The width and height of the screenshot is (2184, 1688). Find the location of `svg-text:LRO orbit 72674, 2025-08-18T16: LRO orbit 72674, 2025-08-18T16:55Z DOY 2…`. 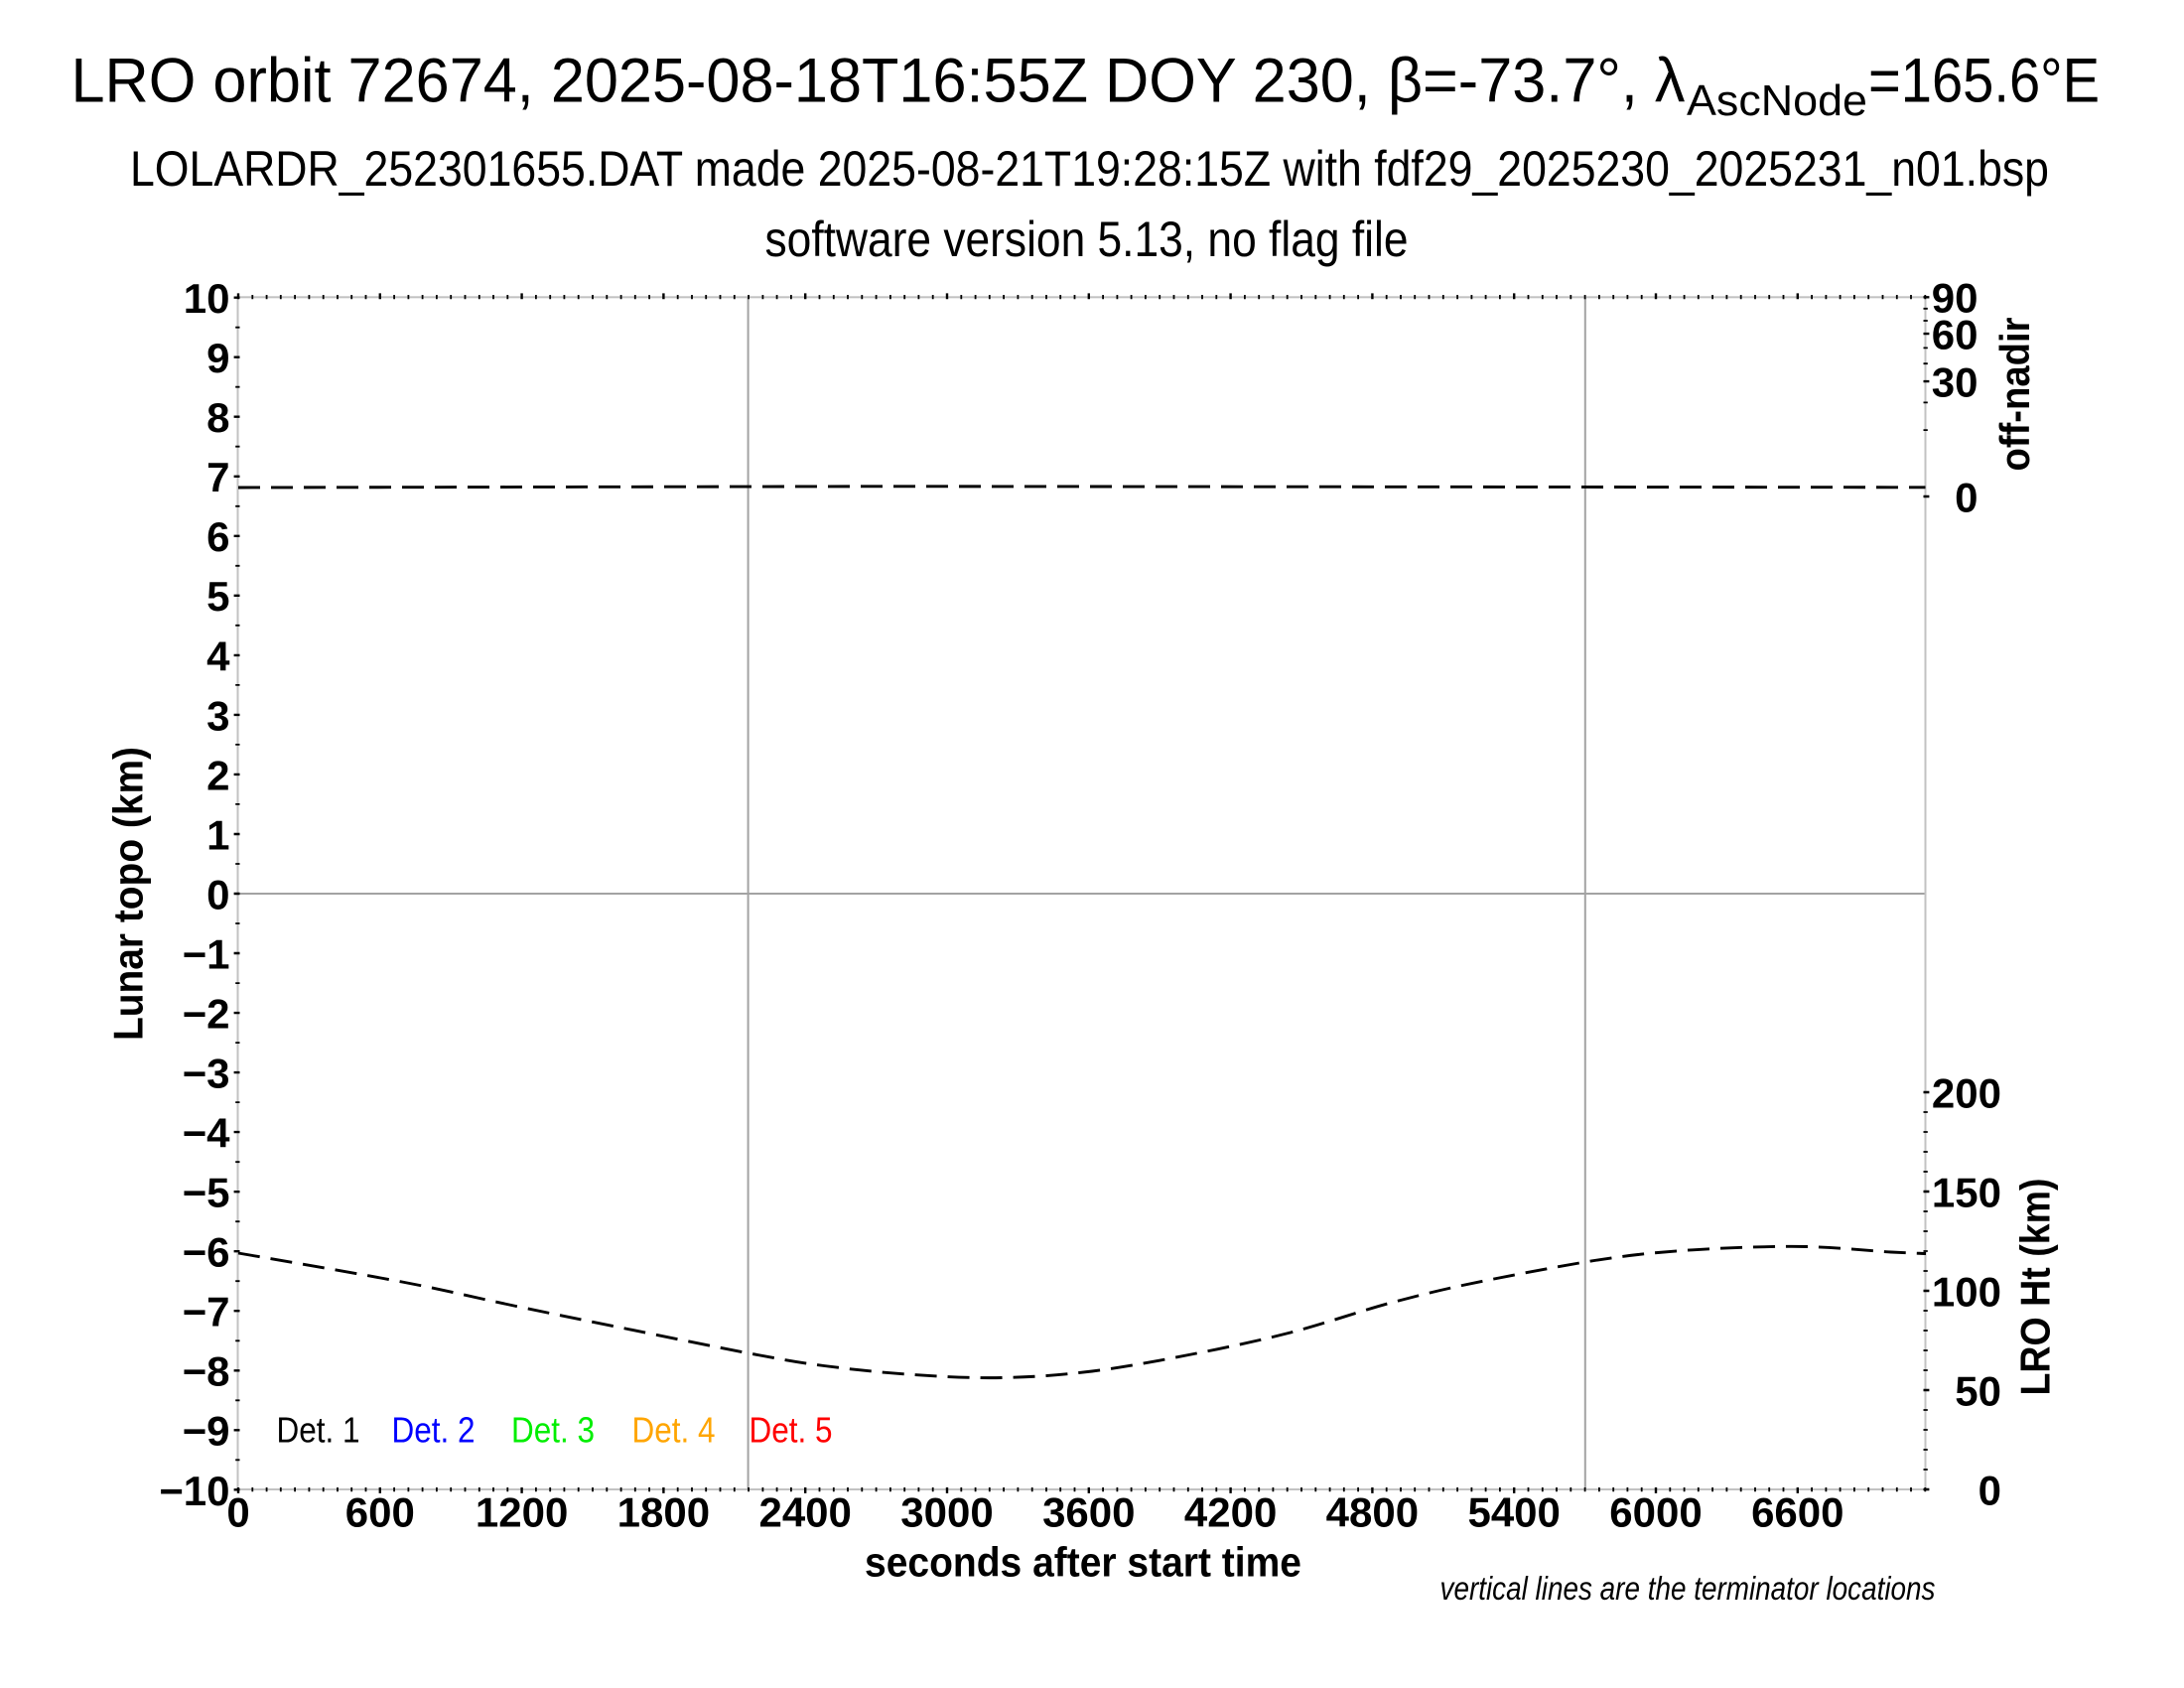

svg-text:LRO orbit 72674, 2025-08-18T16: LRO orbit 72674, 2025-08-18T16:55Z DOY 2… is located at coordinates (878, 81).